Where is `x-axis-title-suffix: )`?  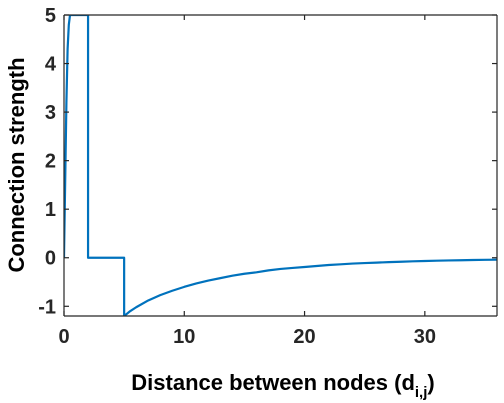
x-axis-title-suffix: ) is located at coordinates (430, 382).